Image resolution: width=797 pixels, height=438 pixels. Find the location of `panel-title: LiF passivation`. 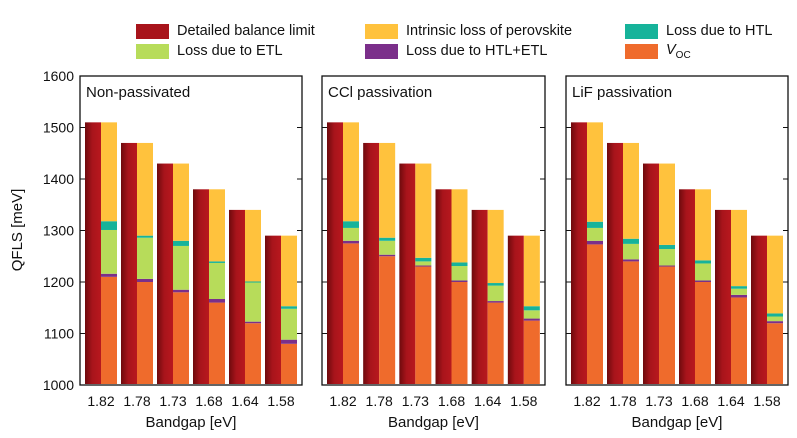

panel-title: LiF passivation is located at coordinates (622, 92).